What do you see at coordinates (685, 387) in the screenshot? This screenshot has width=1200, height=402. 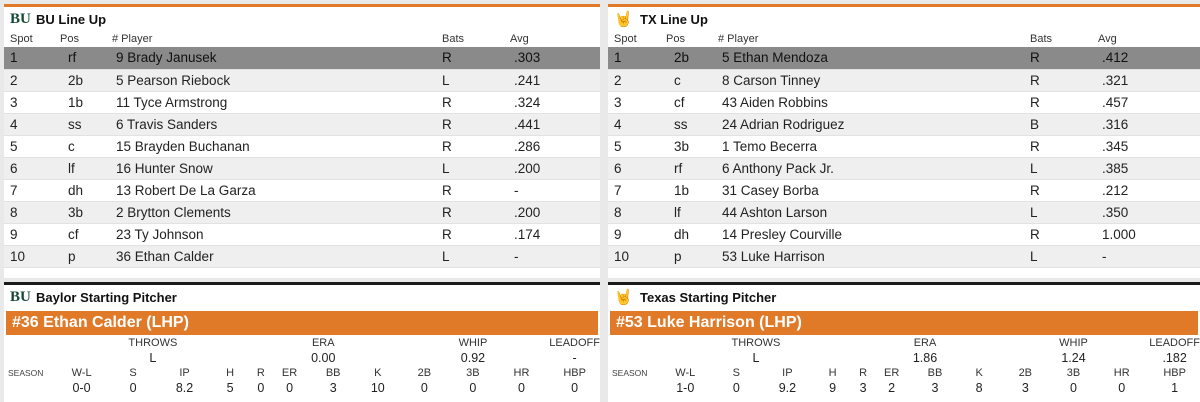 I see `stat-value: 1-0` at bounding box center [685, 387].